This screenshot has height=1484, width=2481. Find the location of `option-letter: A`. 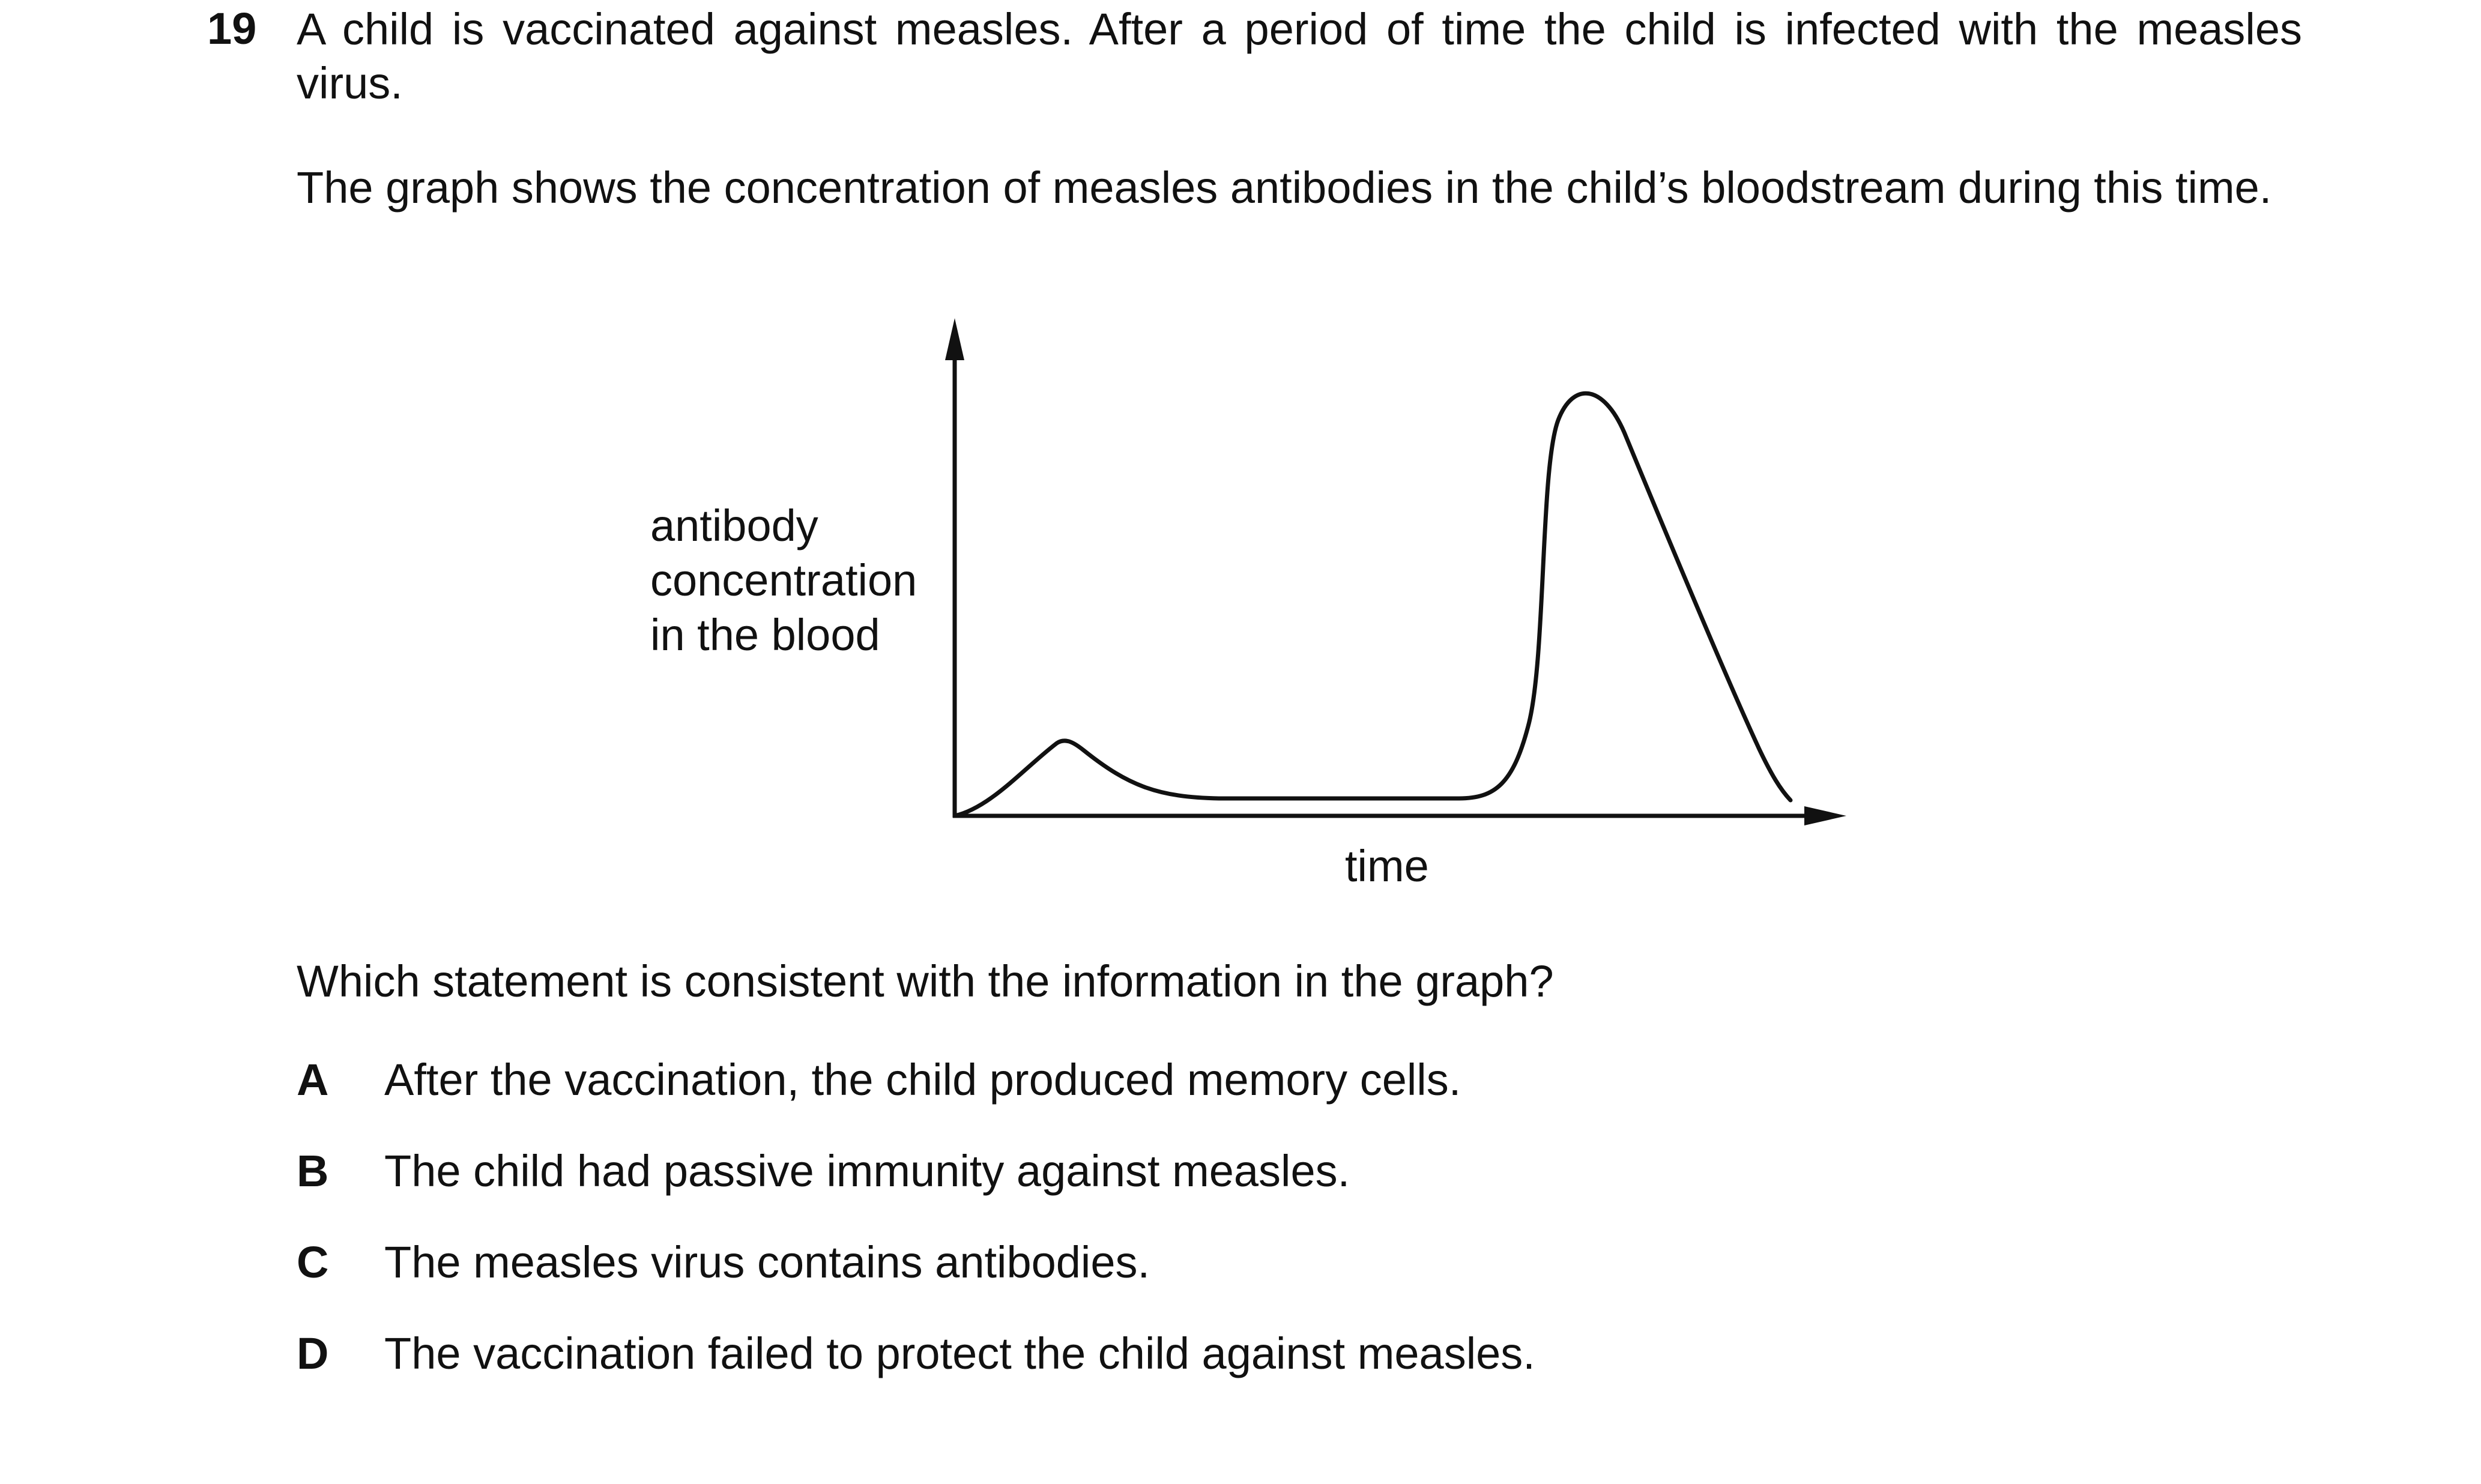

option-letter: A is located at coordinates (313, 1080).